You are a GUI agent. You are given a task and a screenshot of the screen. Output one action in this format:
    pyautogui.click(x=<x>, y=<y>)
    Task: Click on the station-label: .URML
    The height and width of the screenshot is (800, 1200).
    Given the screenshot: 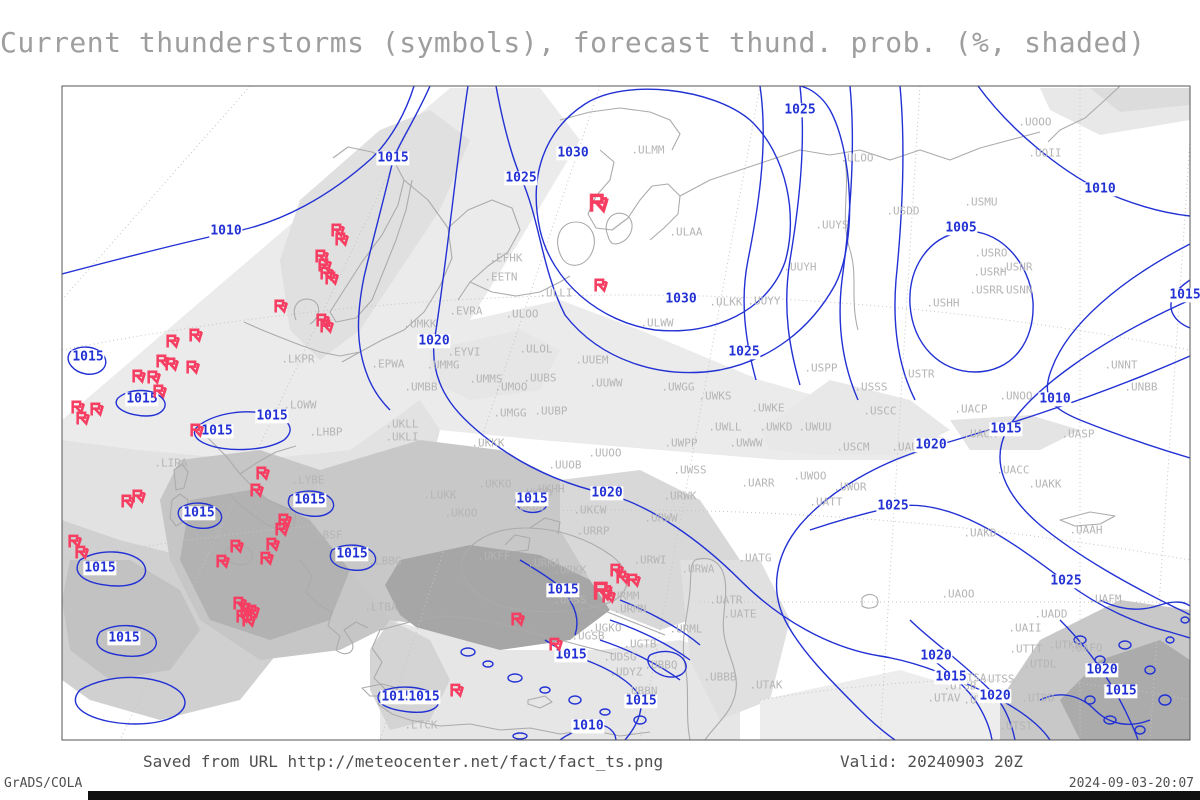 What is the action you would take?
    pyautogui.click(x=686, y=629)
    